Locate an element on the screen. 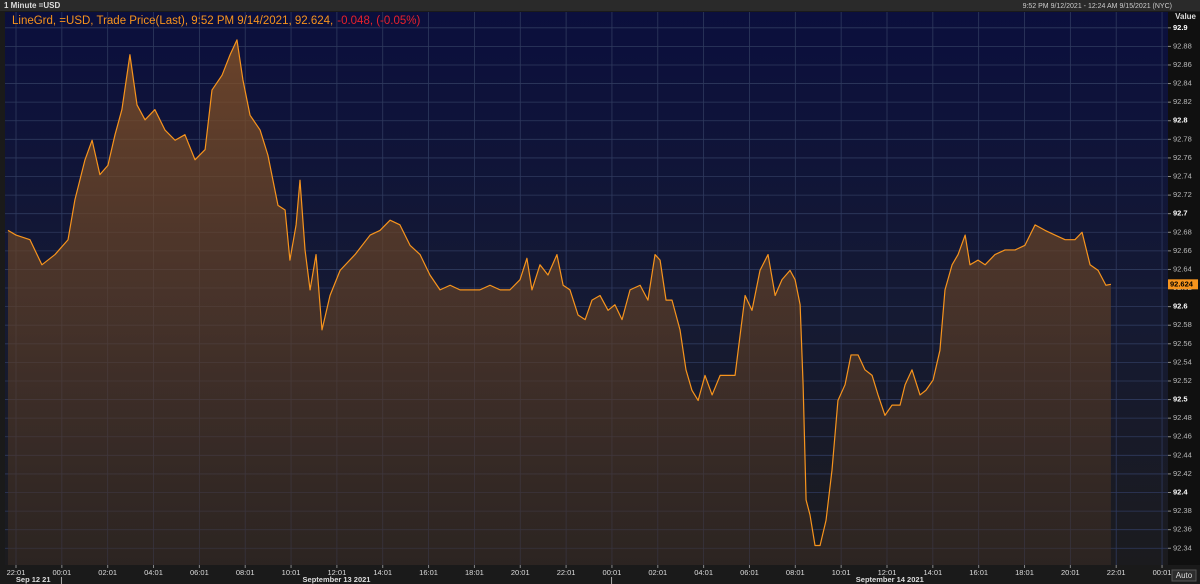 This screenshot has width=1200, height=584. y-tick-label: 92.64 is located at coordinates (1182, 268).